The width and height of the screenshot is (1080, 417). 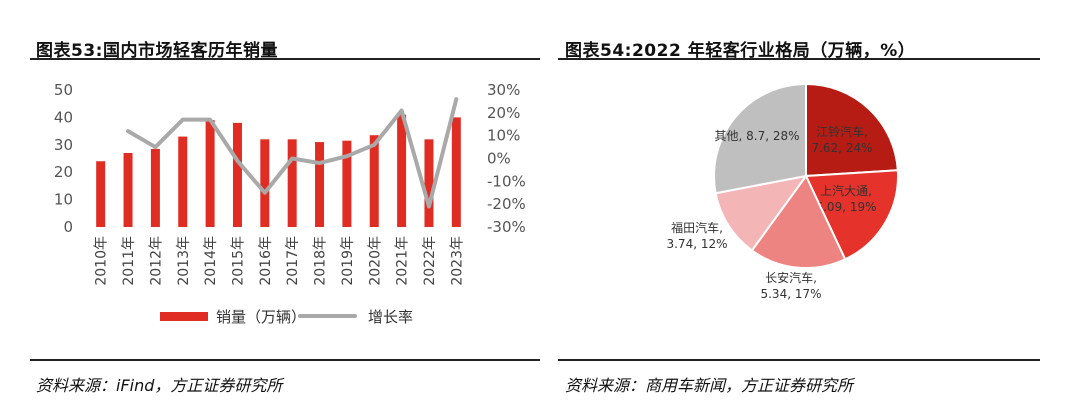 I want to click on pie-slice-label: 江铃汽车,, so click(x=842, y=131).